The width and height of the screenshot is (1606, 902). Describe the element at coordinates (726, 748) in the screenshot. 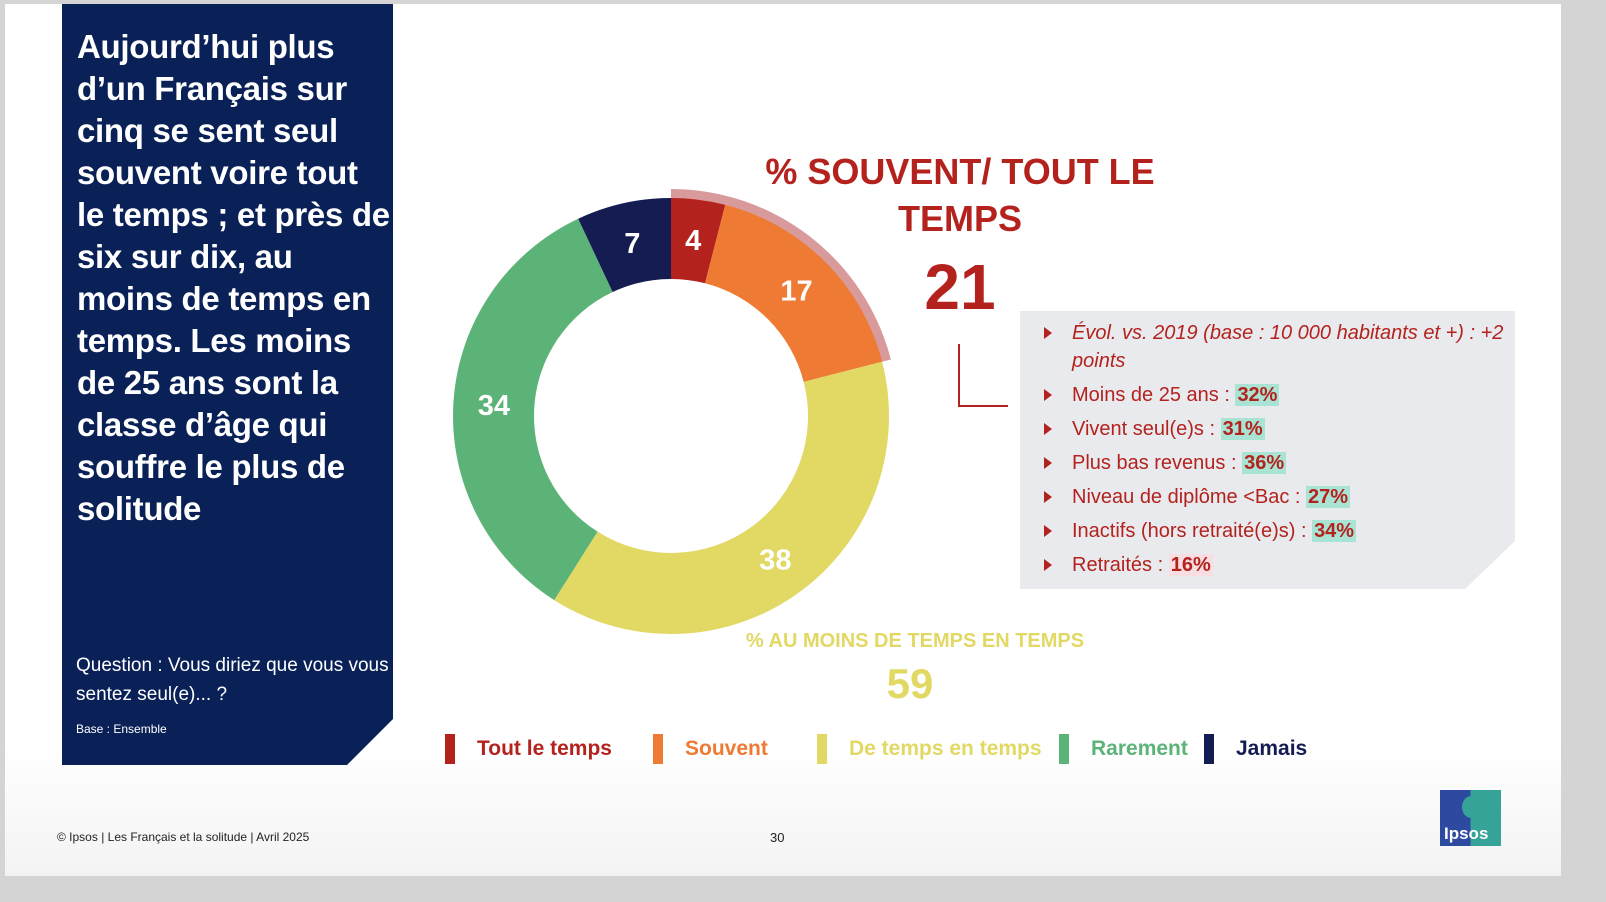

I see `legend-label: Souvent` at that location.